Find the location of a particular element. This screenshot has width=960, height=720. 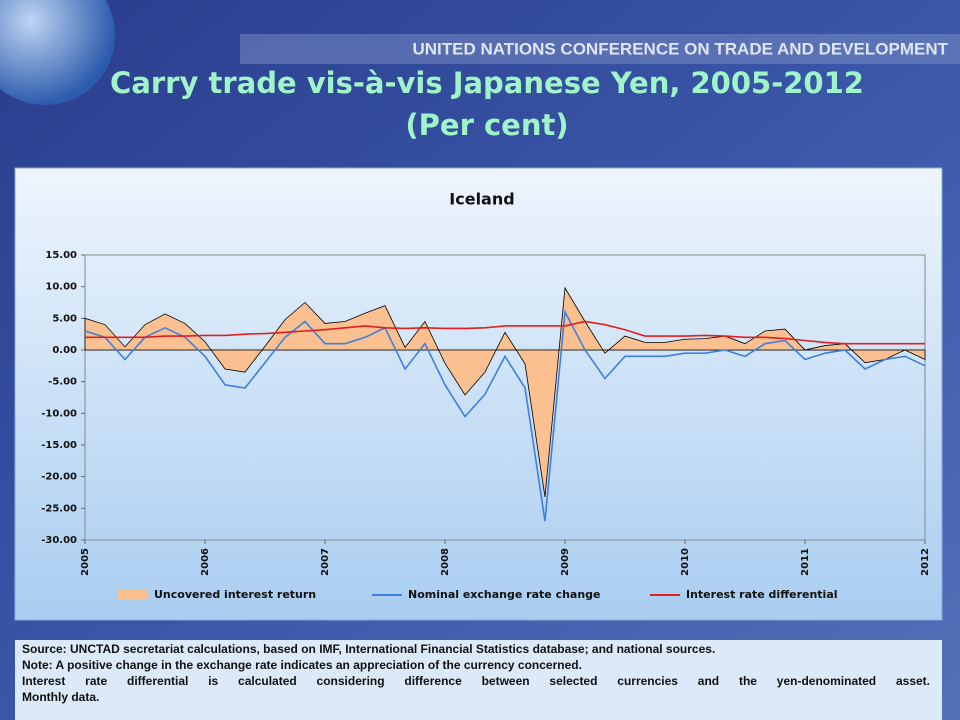

globe is located at coordinates (57, 52).